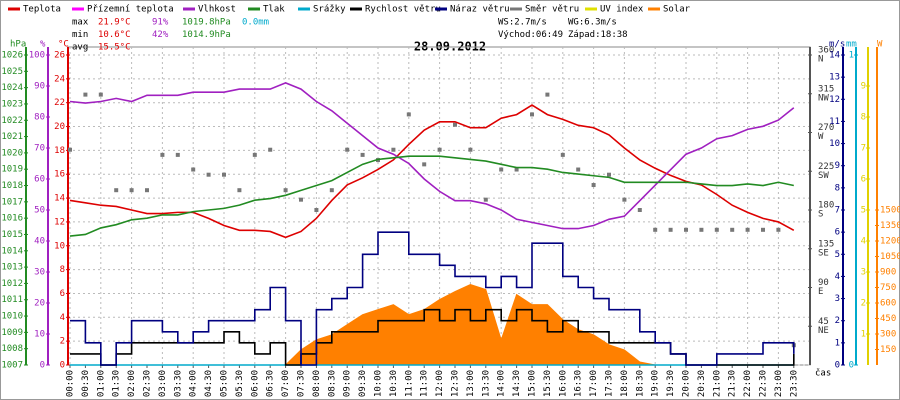  I want to click on y-tick-label: 13, so click(834, 78).